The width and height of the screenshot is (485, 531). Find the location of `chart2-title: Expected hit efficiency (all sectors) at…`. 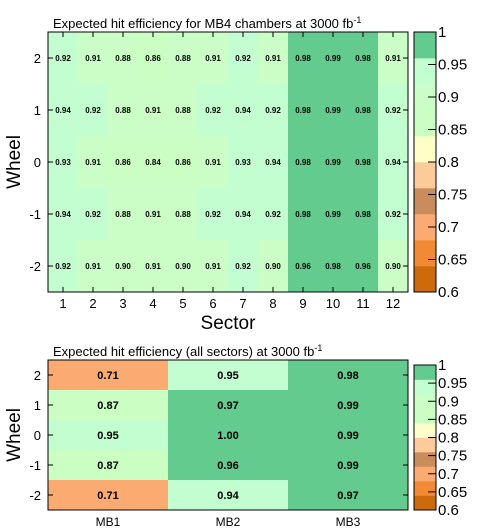

chart2-title: Expected hit efficiency (all sectors) at… is located at coordinates (187, 351).